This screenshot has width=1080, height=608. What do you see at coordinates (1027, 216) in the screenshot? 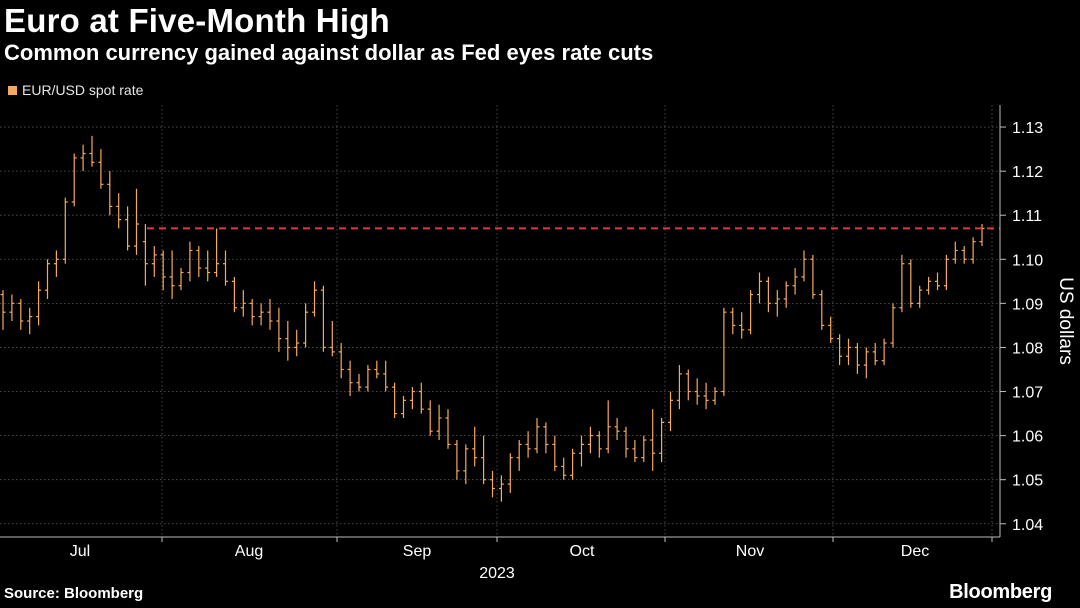
I see `y-tick-label: 1.11` at bounding box center [1027, 216].